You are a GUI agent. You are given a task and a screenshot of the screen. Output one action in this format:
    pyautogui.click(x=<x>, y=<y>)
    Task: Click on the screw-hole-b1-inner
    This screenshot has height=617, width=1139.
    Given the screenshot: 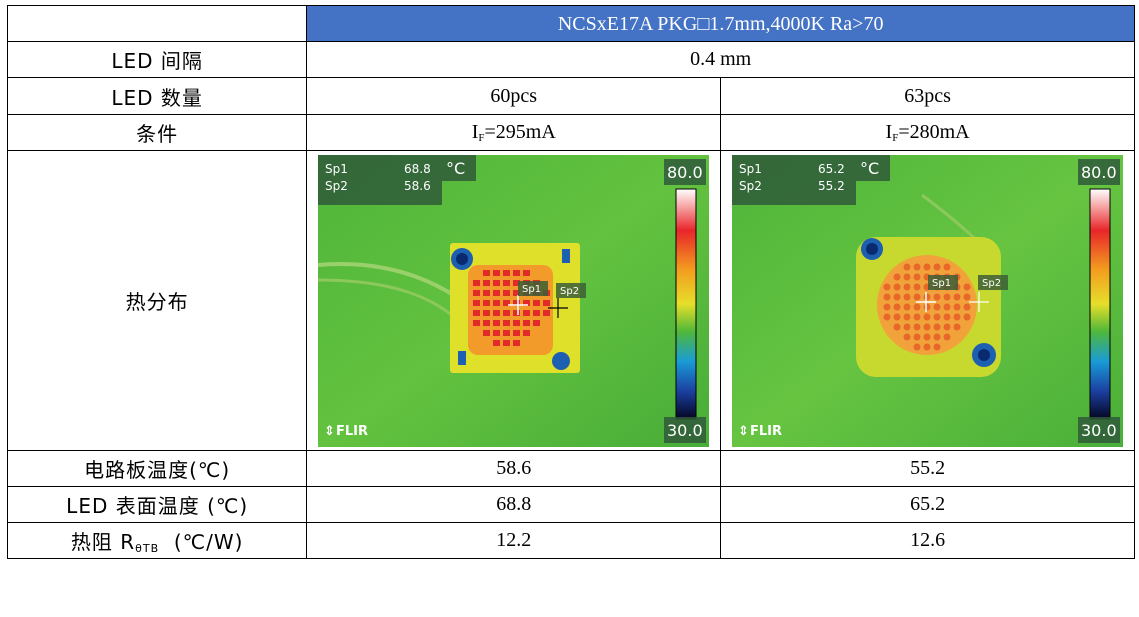 What is the action you would take?
    pyautogui.click(x=872, y=248)
    